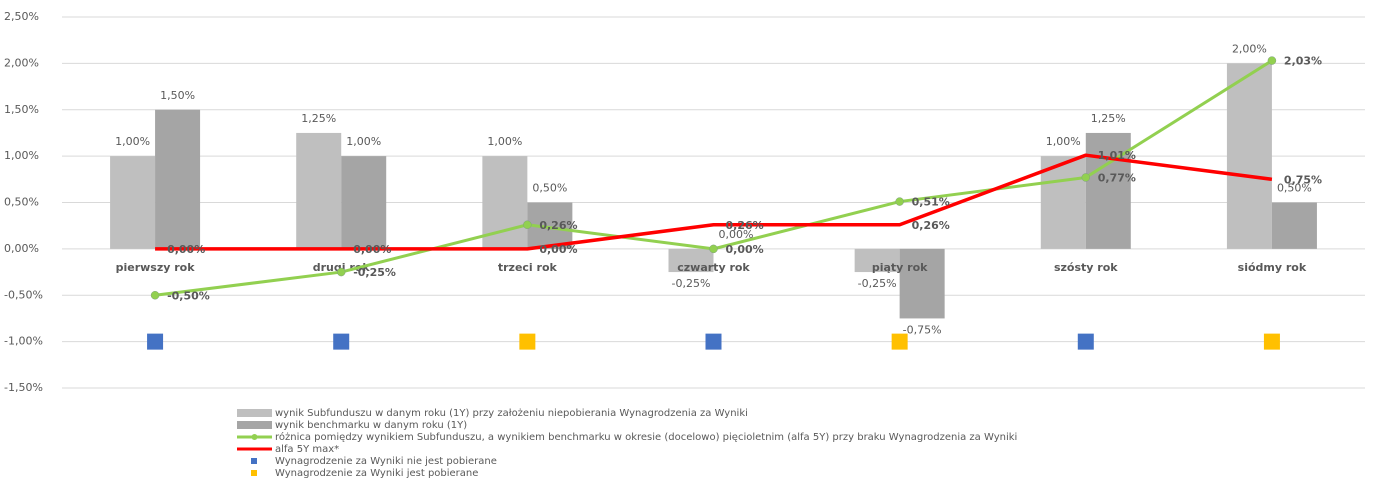 The width and height of the screenshot is (1374, 502). Describe the element at coordinates (1117, 177) in the screenshot. I see `line-value-label: 0,77%` at that location.